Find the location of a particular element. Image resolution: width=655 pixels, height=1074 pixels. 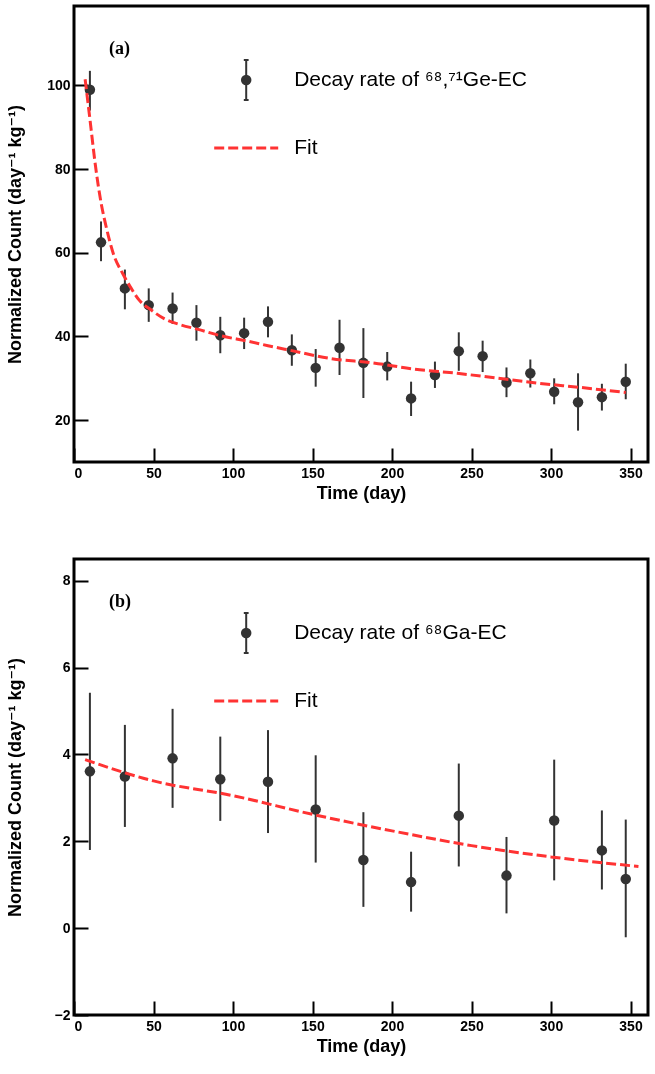

y-tick-label: 80 is located at coordinates (62, 168).